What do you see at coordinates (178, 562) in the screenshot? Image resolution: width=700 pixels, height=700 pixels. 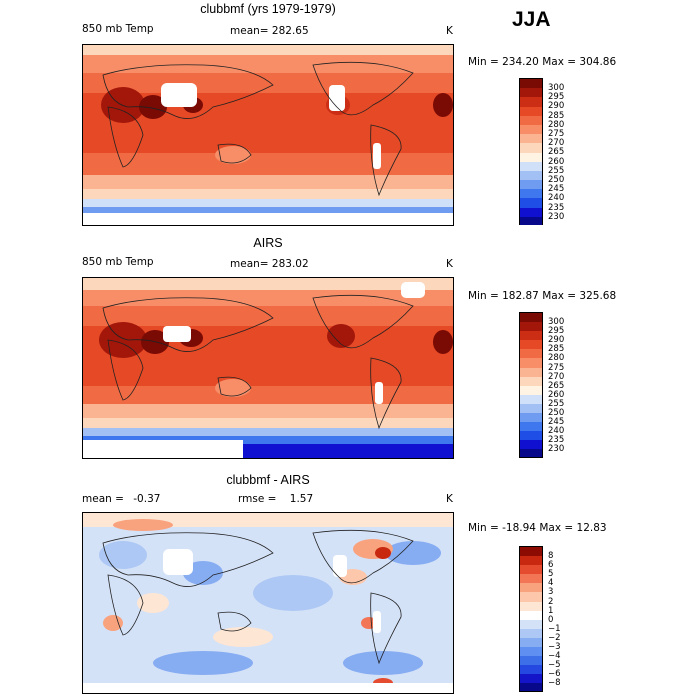 I see `map3-missing-tibet` at bounding box center [178, 562].